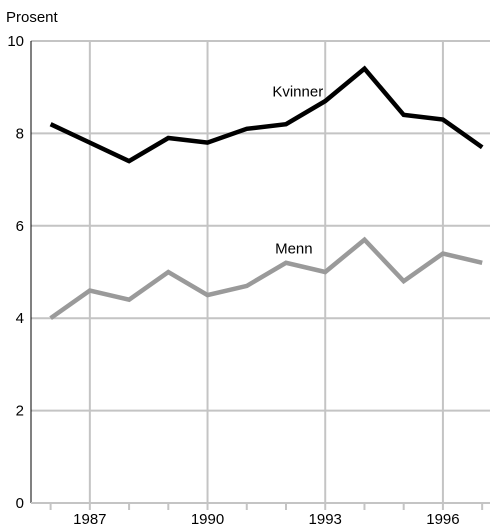 The image size is (494, 527). What do you see at coordinates (20, 318) in the screenshot?
I see `y-tick-label: 4` at bounding box center [20, 318].